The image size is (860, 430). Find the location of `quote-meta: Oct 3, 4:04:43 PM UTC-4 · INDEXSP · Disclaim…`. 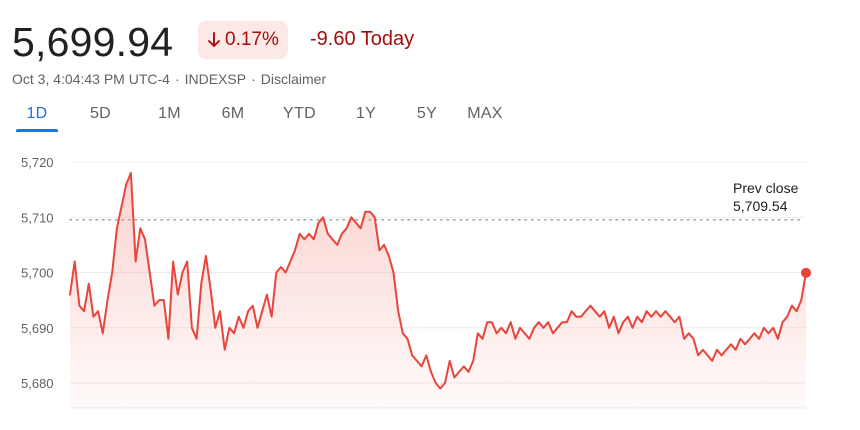

quote-meta: Oct 3, 4:04:43 PM UTC-4 · INDEXSP · Disclaim… is located at coordinates (169, 79).